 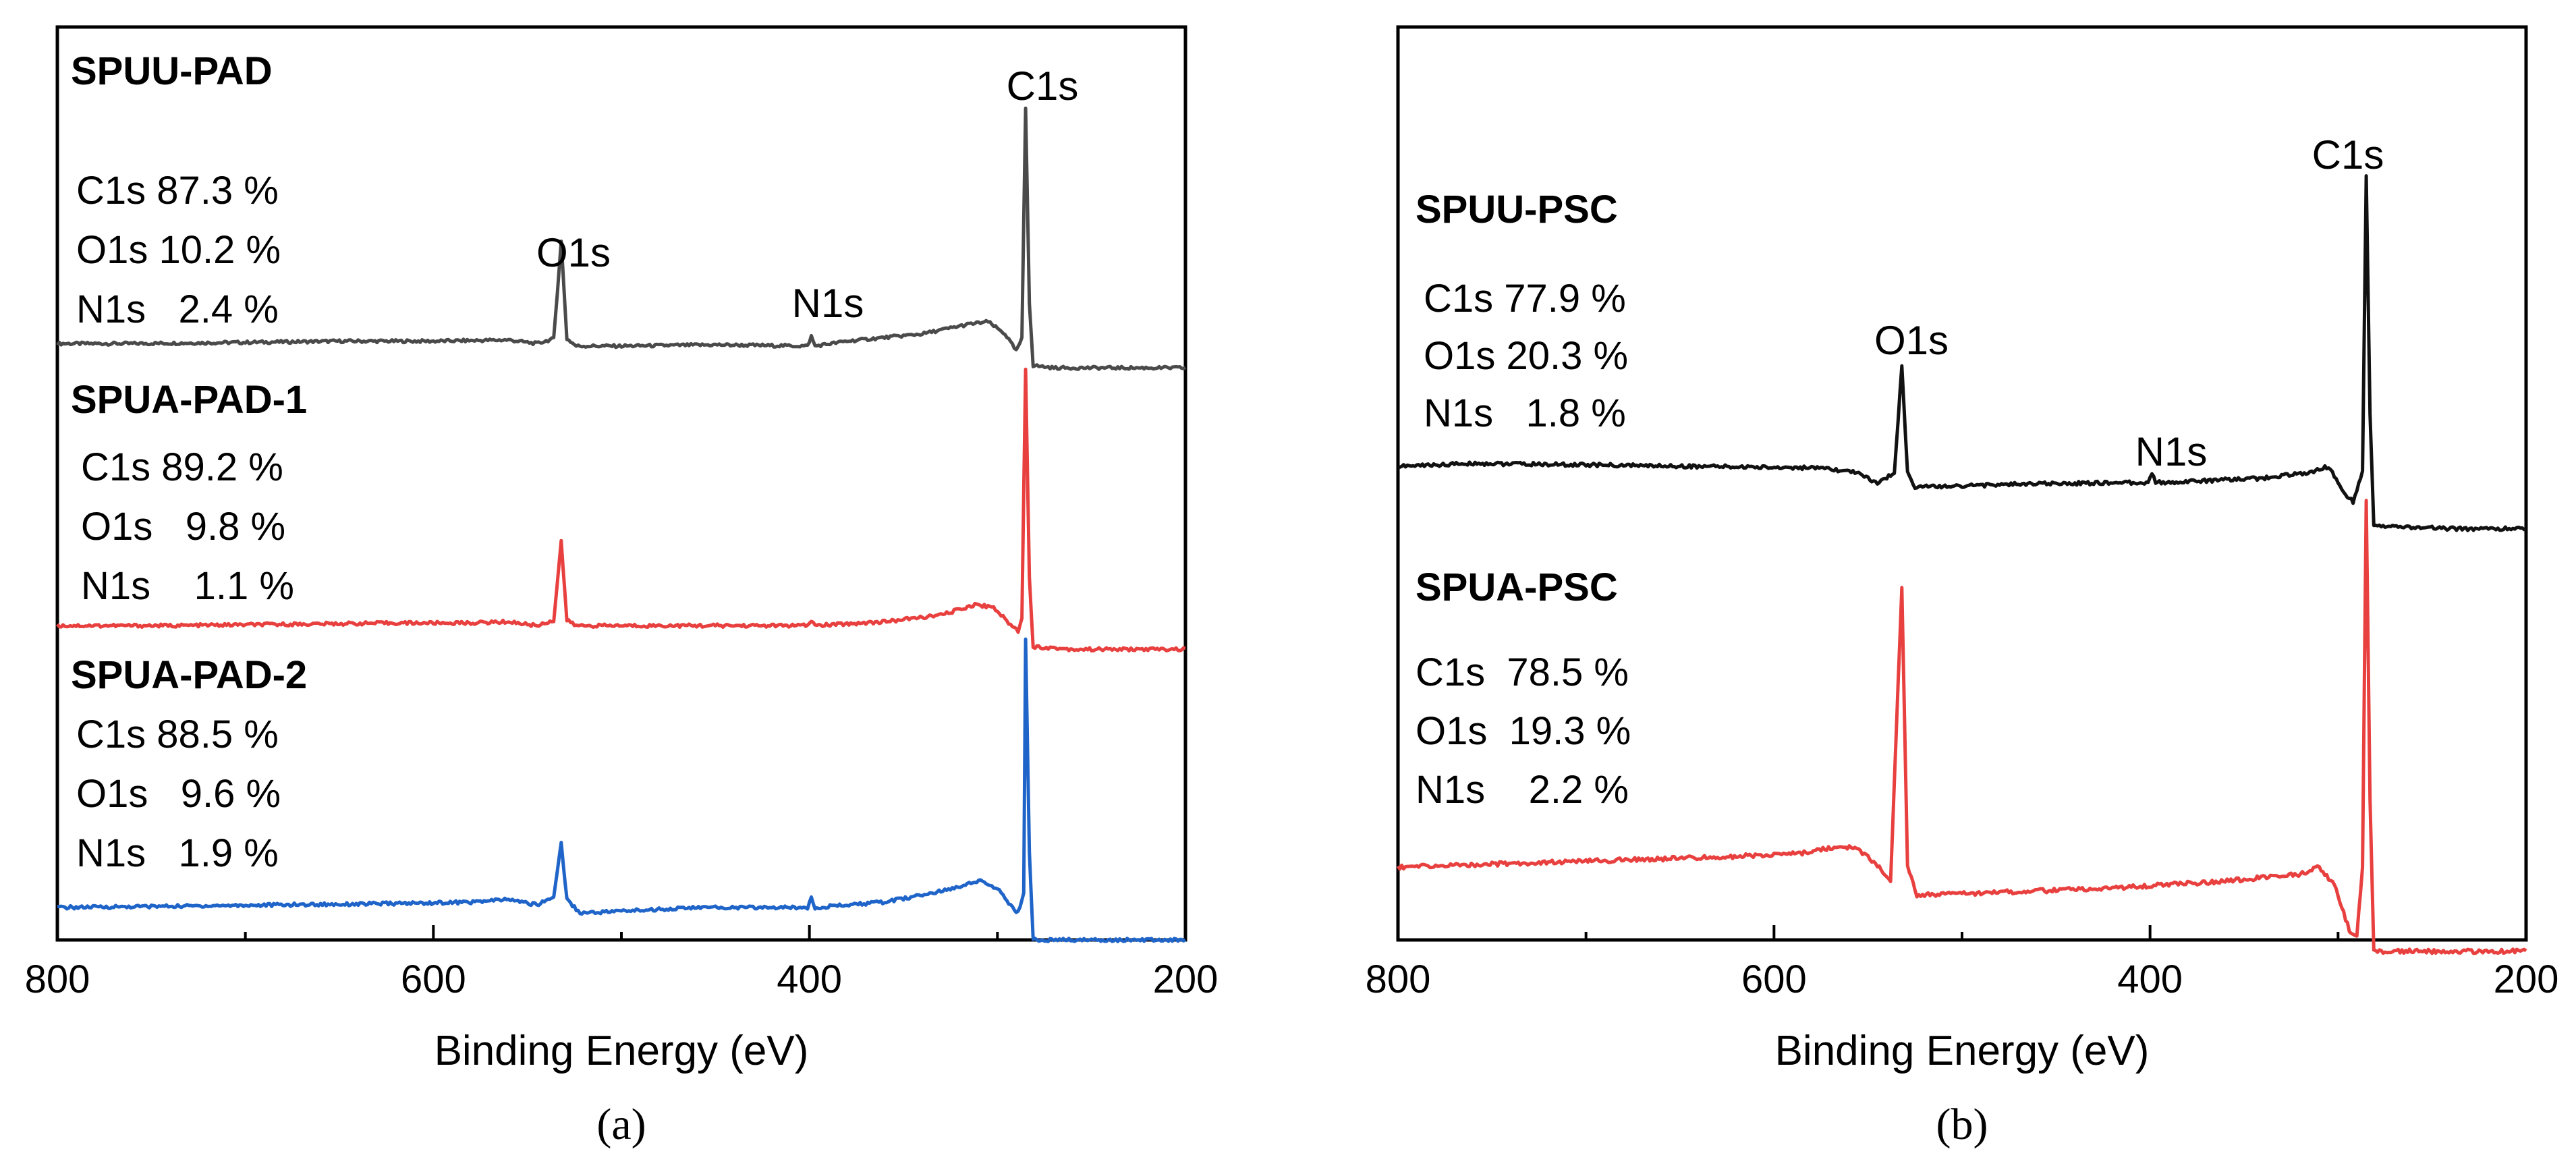 What do you see at coordinates (178, 794) in the screenshot?
I see `composition-line: O1s 9.6 %` at bounding box center [178, 794].